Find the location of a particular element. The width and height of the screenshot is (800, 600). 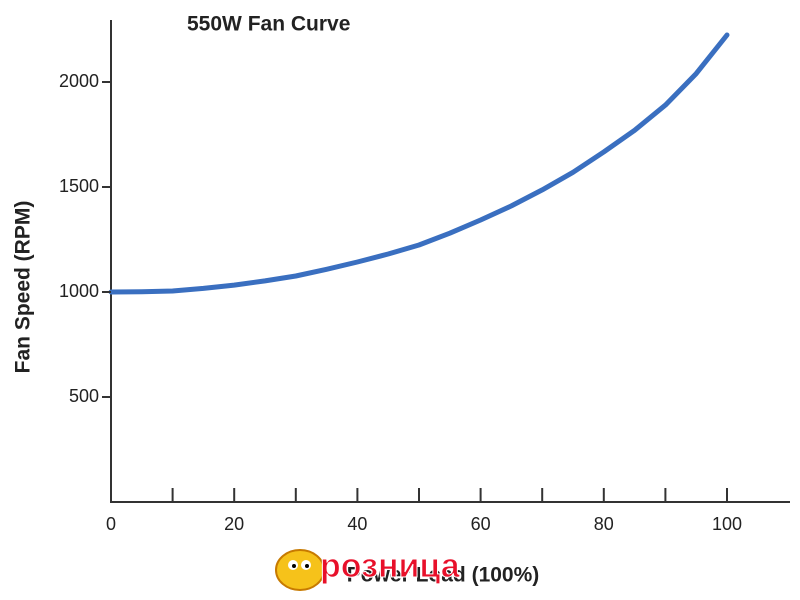

y-tick-label: 2000 is located at coordinates (79, 81).